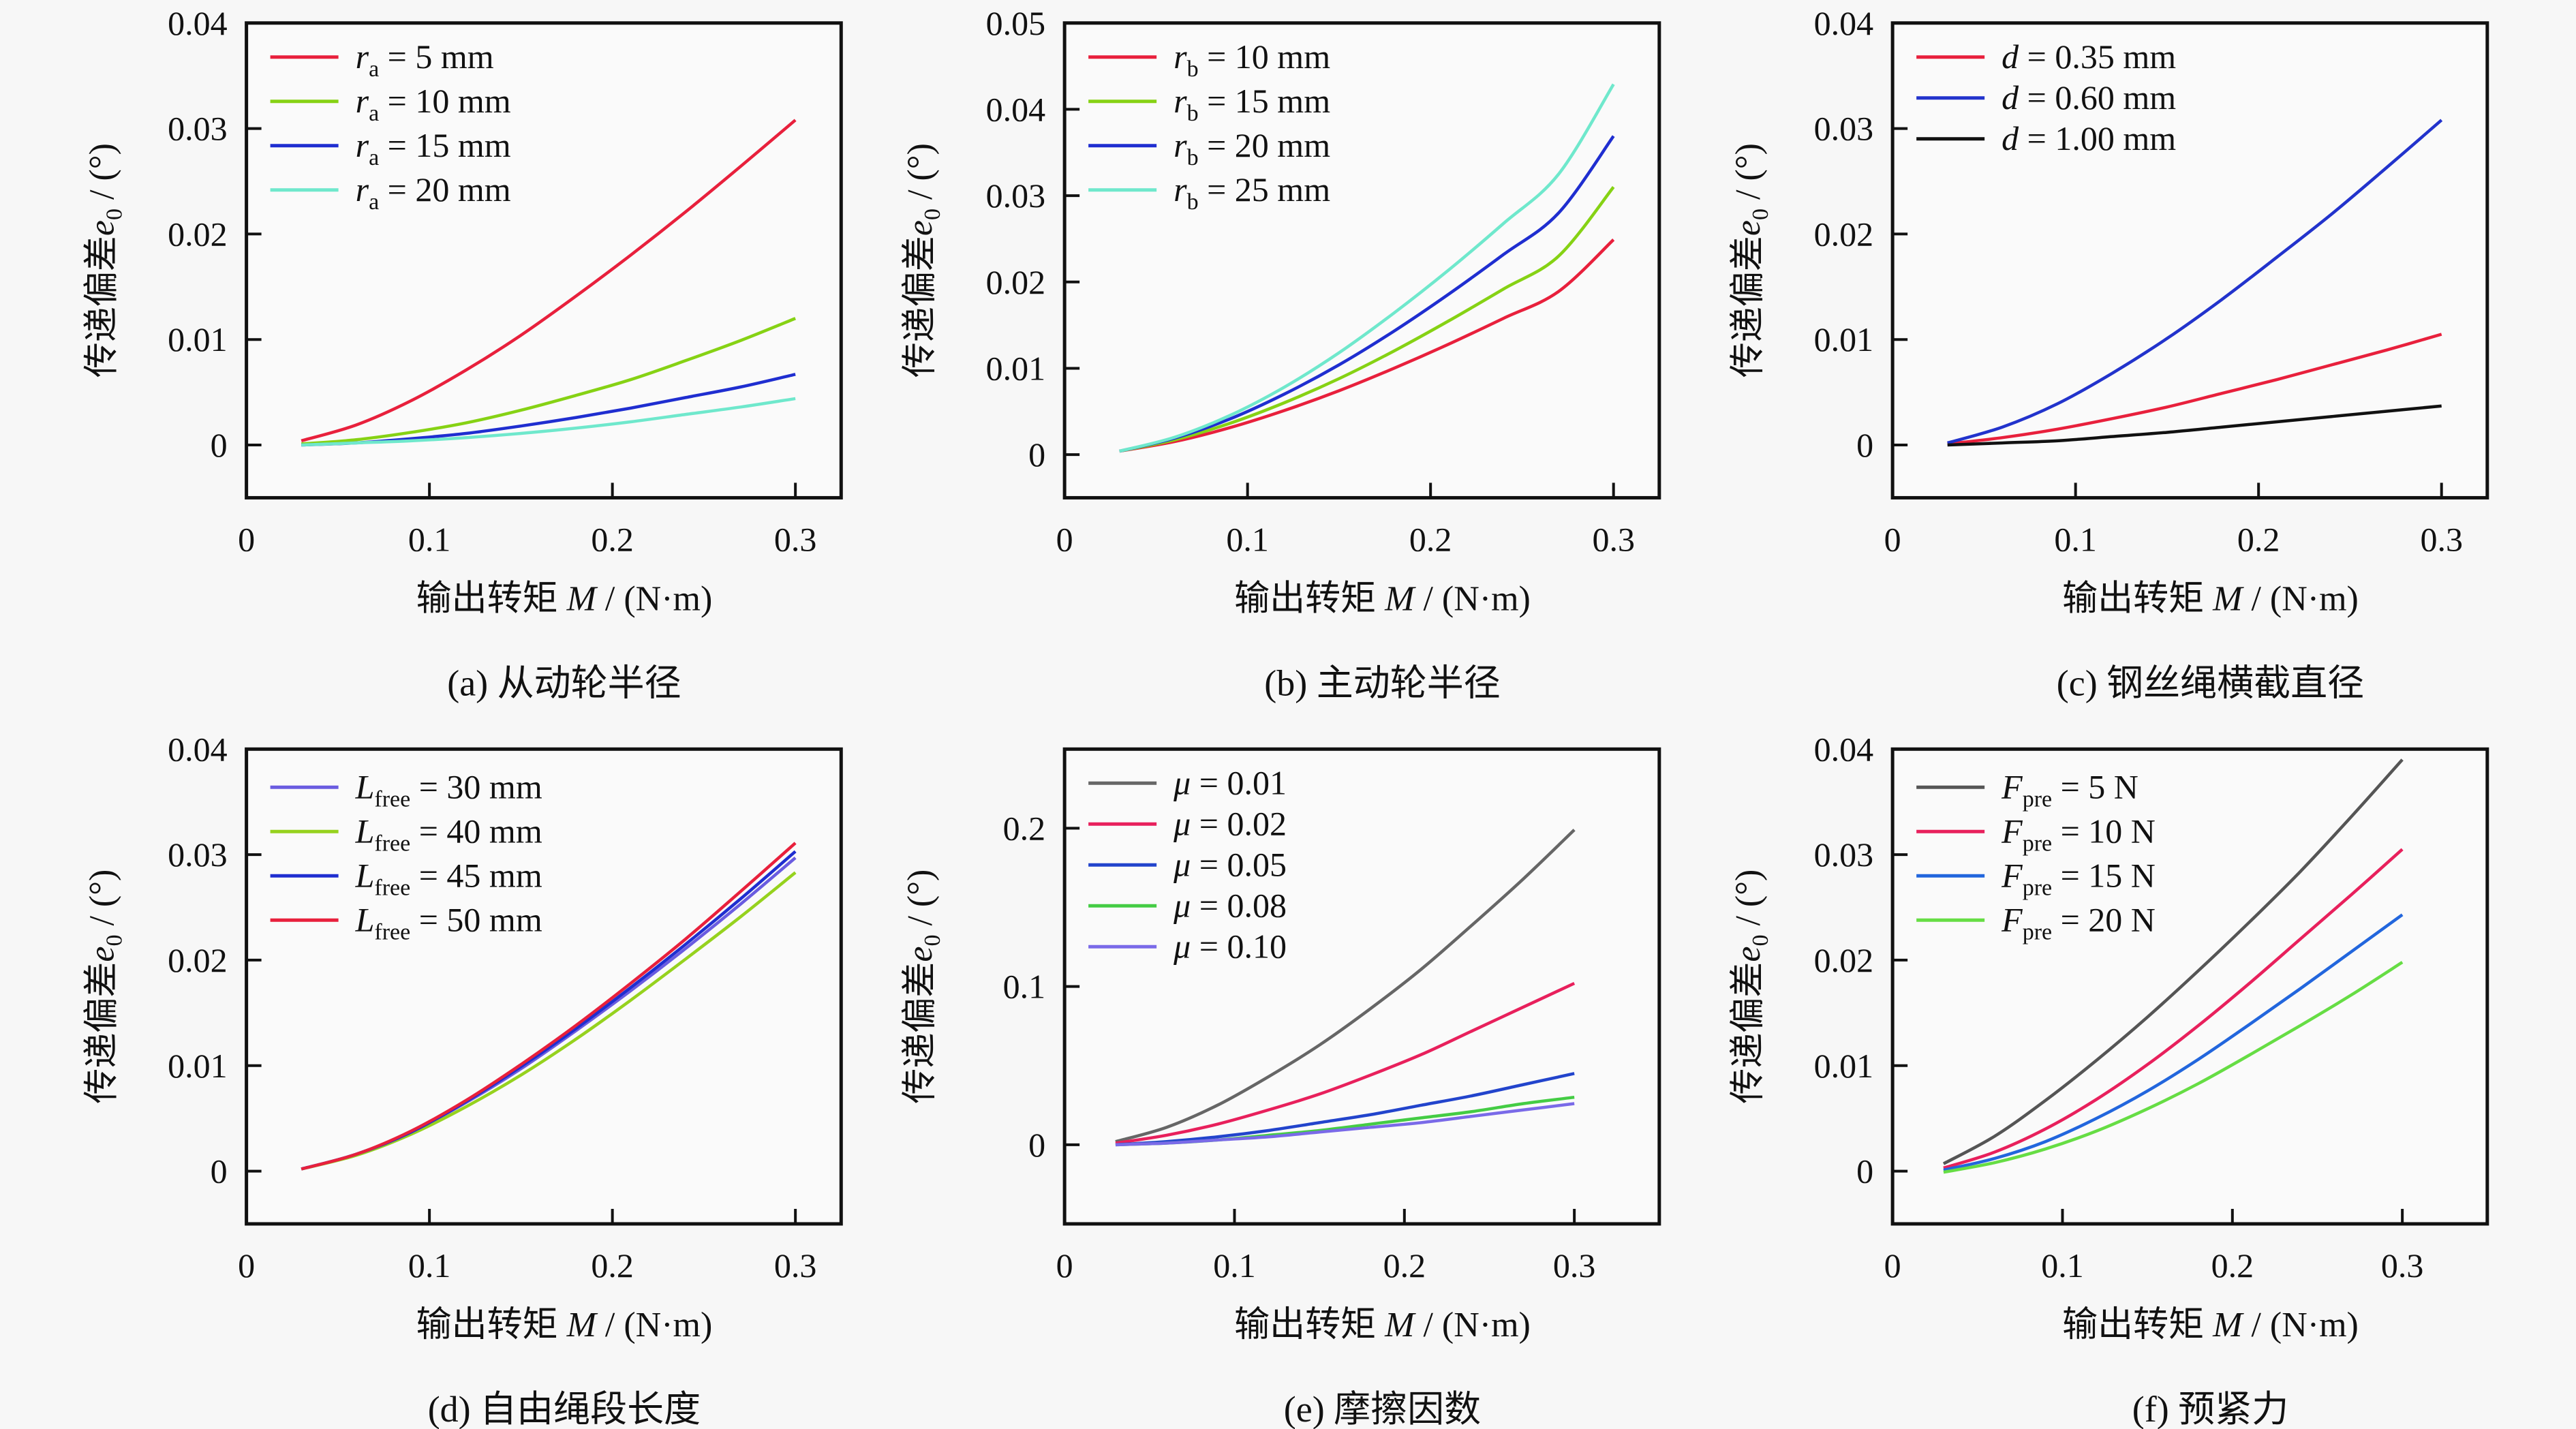  What do you see at coordinates (1239, 782) in the screenshot?
I see `legend-value: = 0.01` at bounding box center [1239, 782].